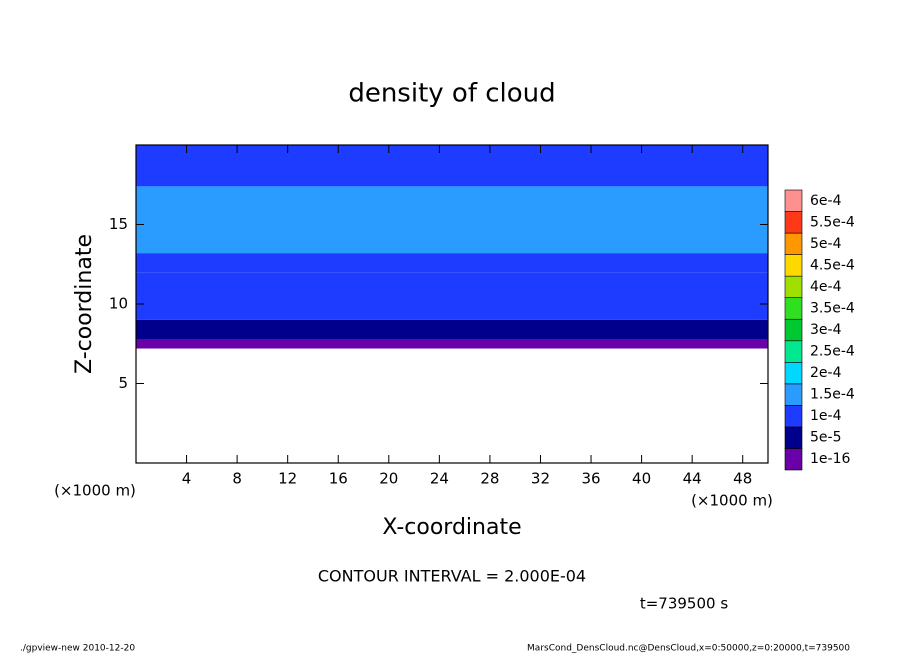 Image resolution: width=904 pixels, height=654 pixels. Describe the element at coordinates (826, 287) in the screenshot. I see `colorbar-label: 4e-4` at that location.